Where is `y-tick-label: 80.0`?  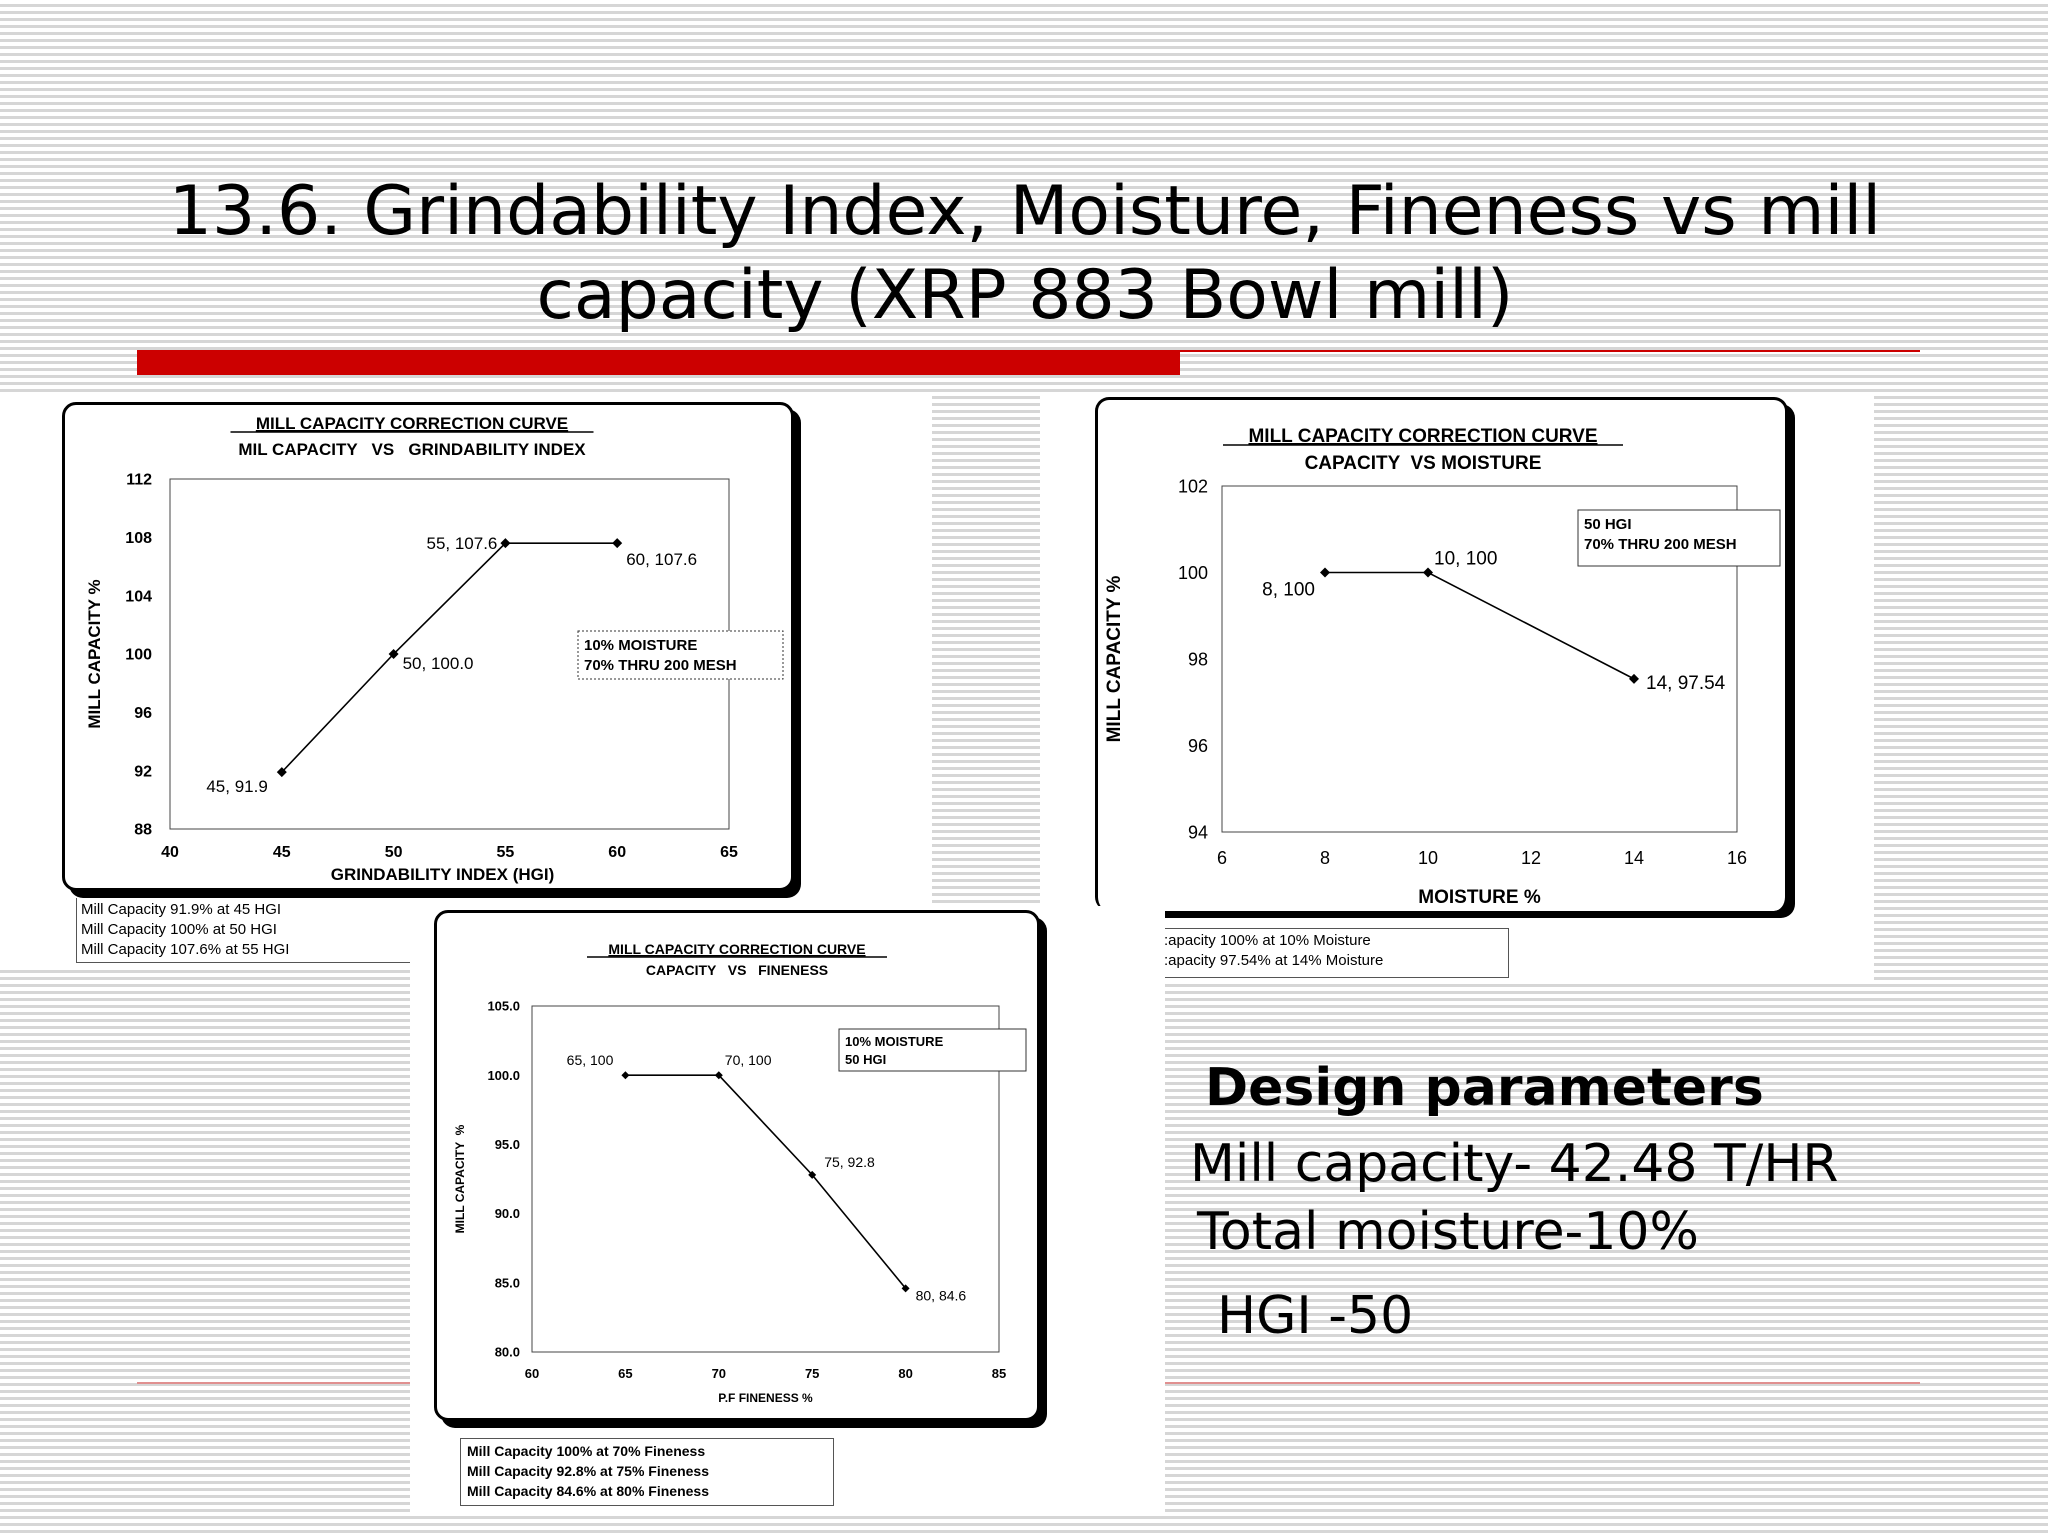
y-tick-label: 80.0 is located at coordinates (507, 1352).